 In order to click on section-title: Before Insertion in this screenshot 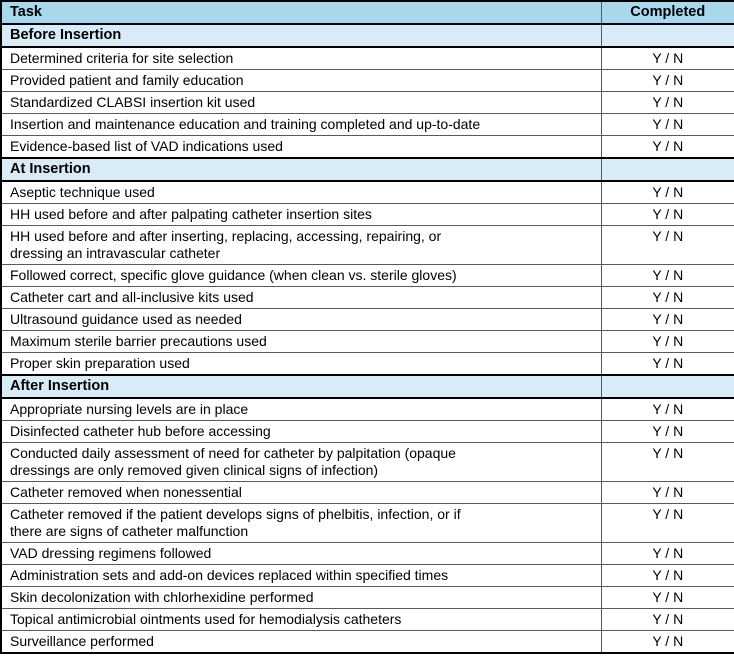, I will do `click(301, 35)`.